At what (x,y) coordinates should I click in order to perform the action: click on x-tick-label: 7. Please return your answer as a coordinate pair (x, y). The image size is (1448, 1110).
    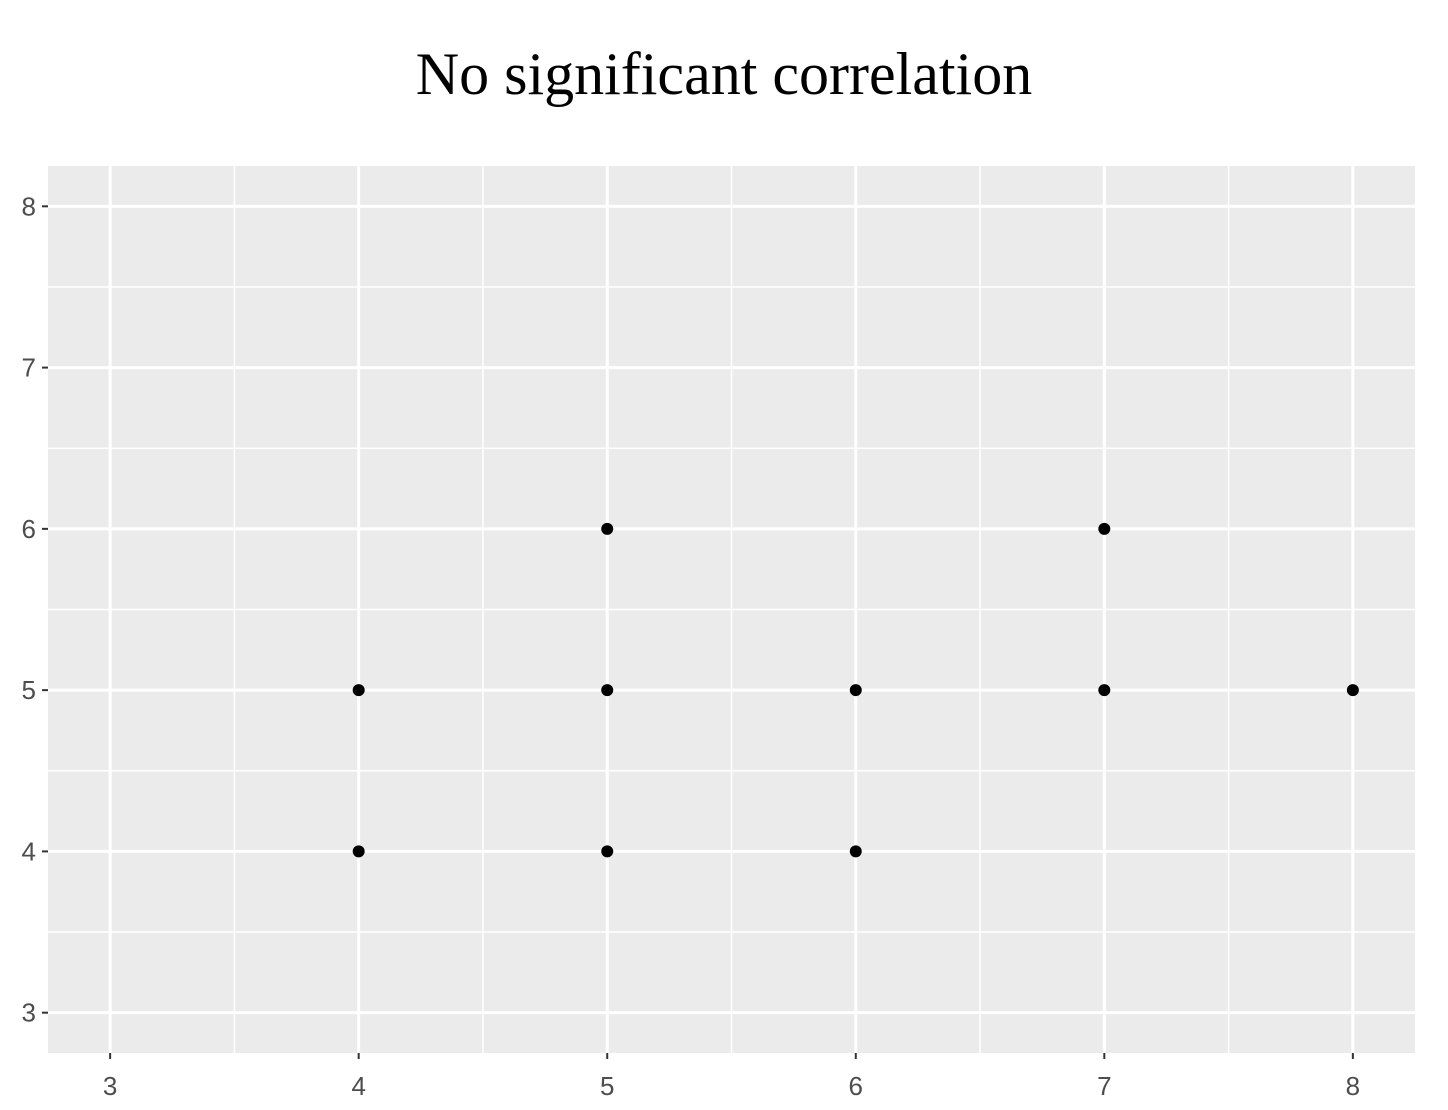
    Looking at the image, I should click on (1104, 1086).